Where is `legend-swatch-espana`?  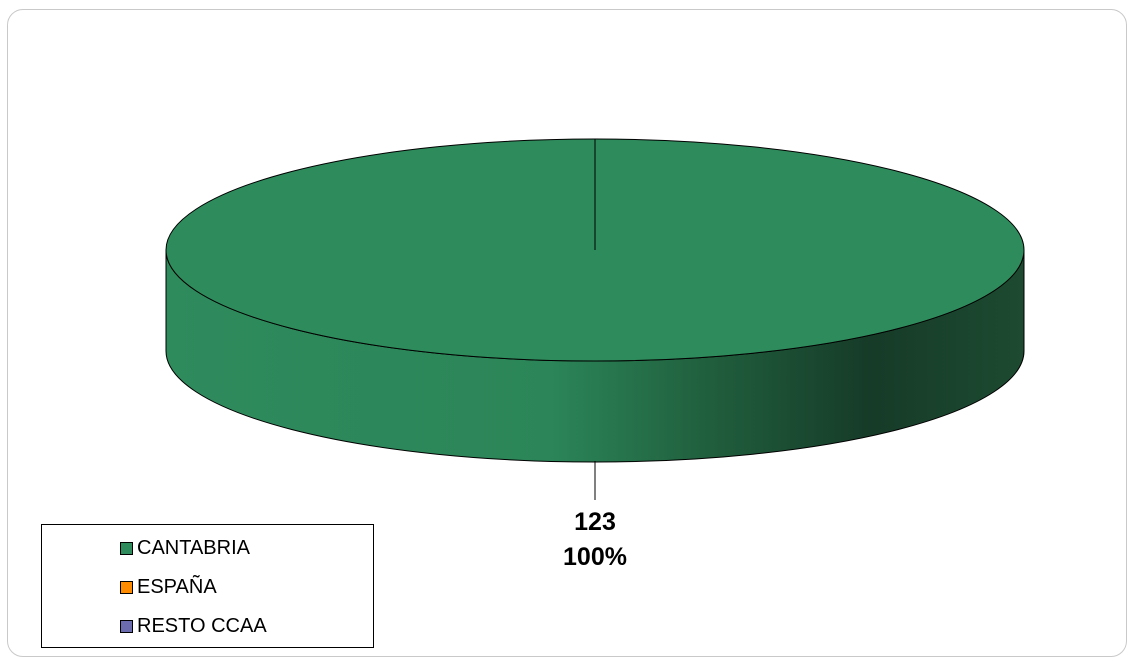
legend-swatch-espana is located at coordinates (126, 587).